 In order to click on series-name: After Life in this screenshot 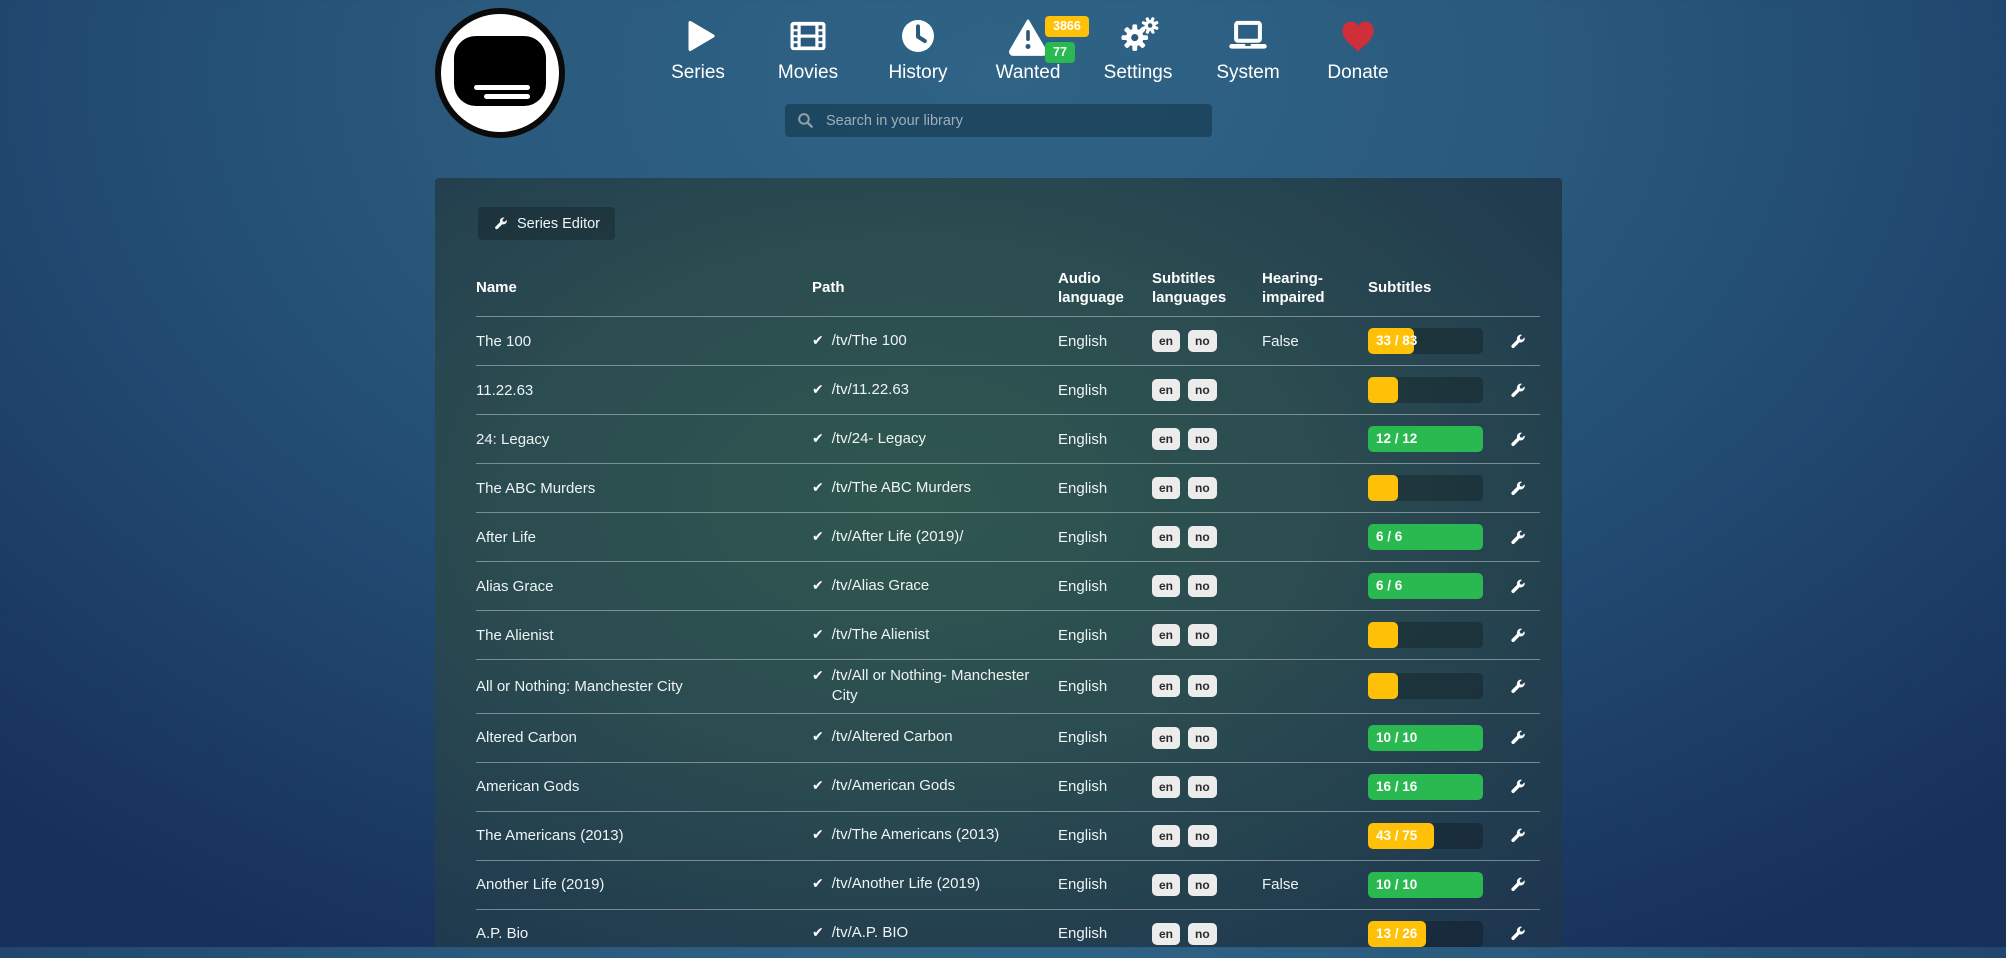, I will do `click(506, 537)`.